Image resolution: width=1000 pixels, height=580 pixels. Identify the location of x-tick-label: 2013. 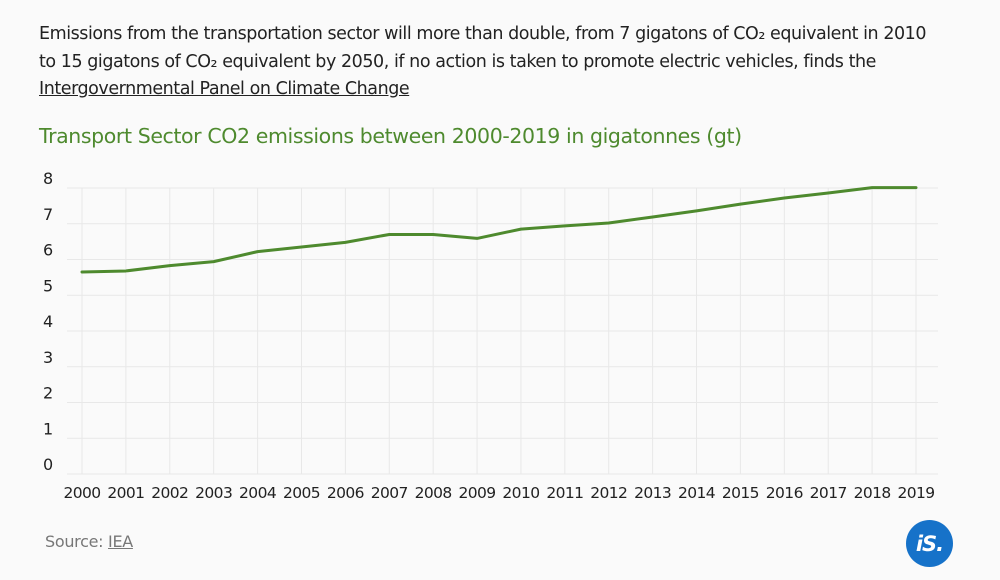
(652, 493).